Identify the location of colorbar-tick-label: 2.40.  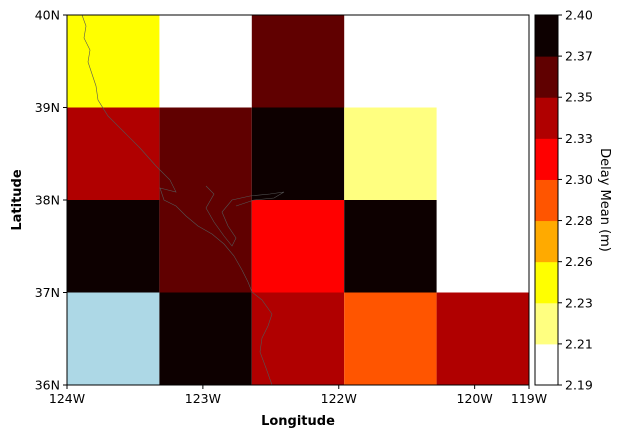
(579, 15).